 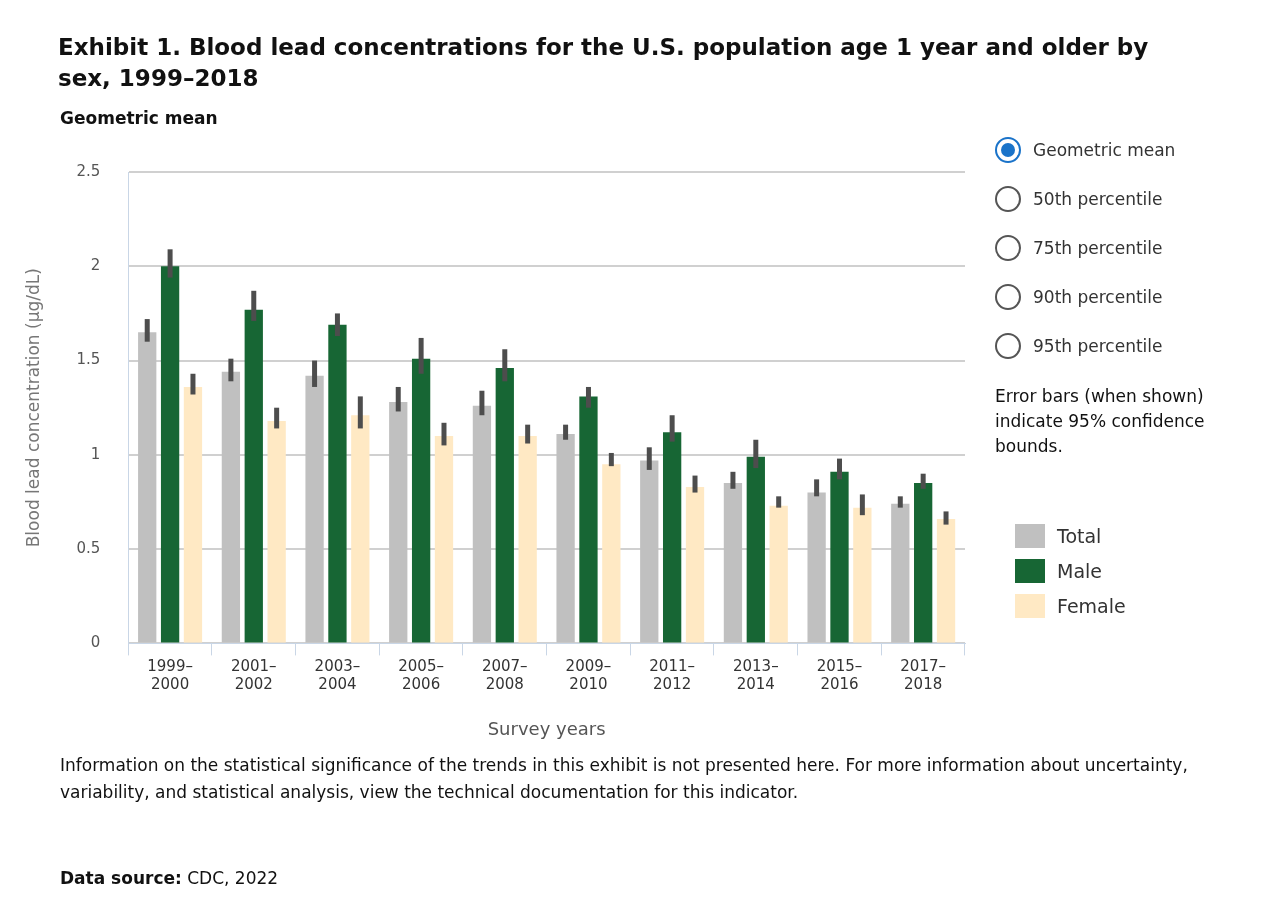 I want to click on text: Geometric mean, so click(x=1104, y=149).